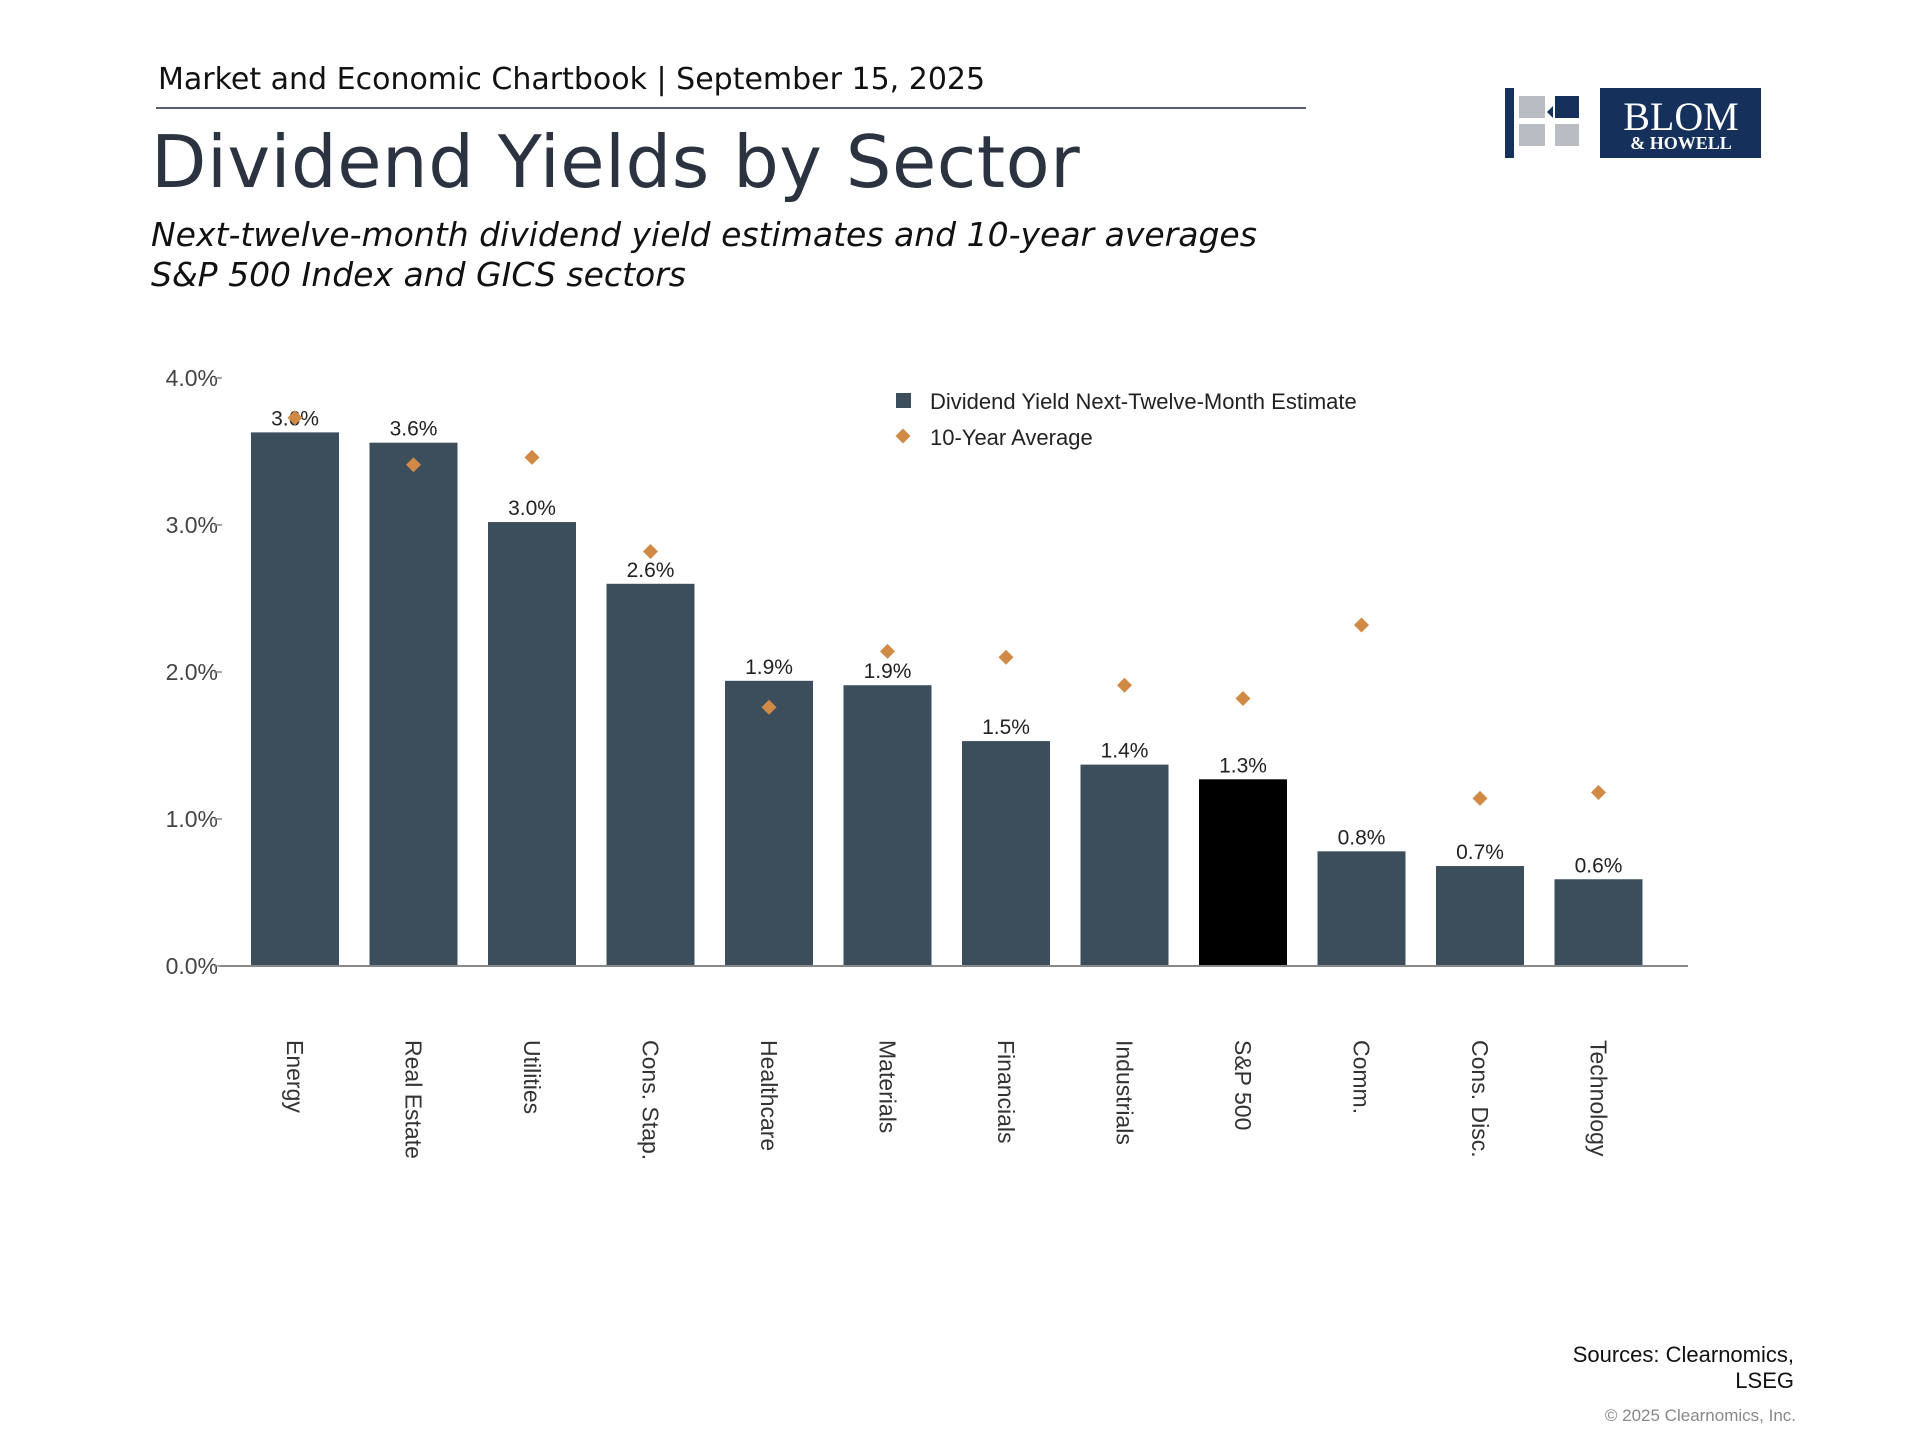 The image size is (1920, 1440). What do you see at coordinates (1599, 1098) in the screenshot?
I see `x-category-label: Technology` at bounding box center [1599, 1098].